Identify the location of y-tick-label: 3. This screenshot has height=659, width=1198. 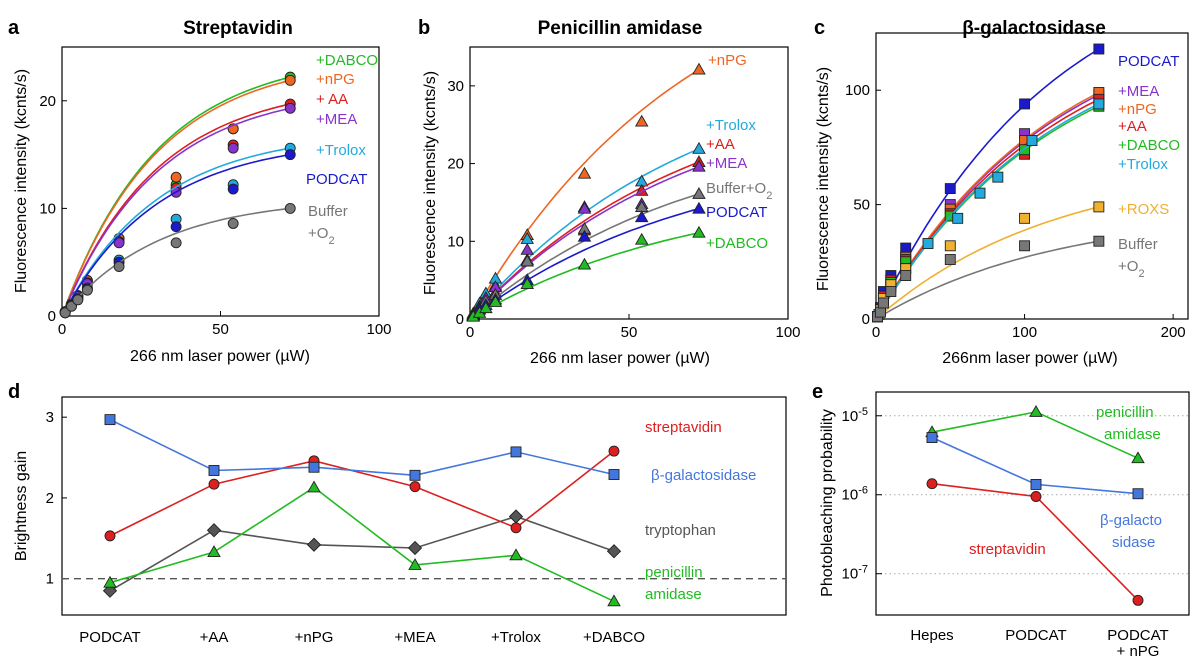
(50, 417).